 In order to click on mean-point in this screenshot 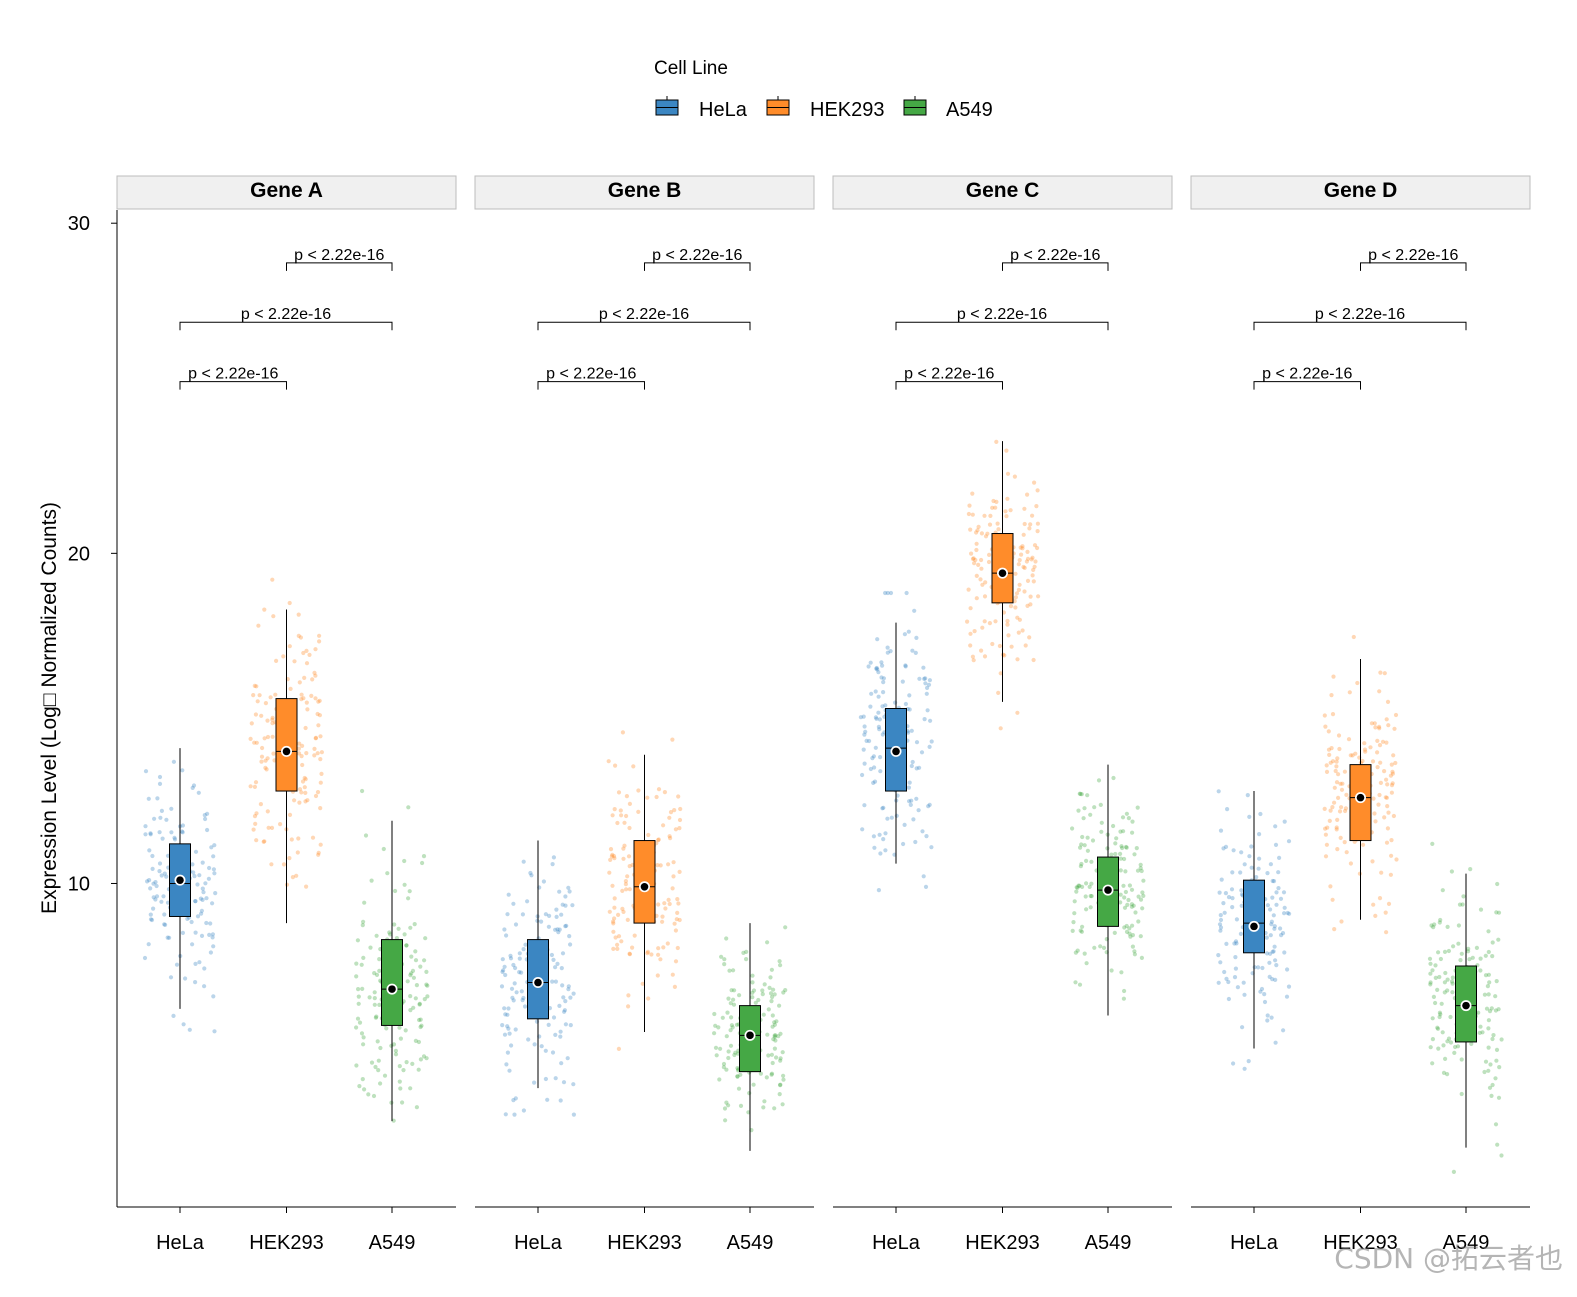, I will do `click(1002, 573)`.